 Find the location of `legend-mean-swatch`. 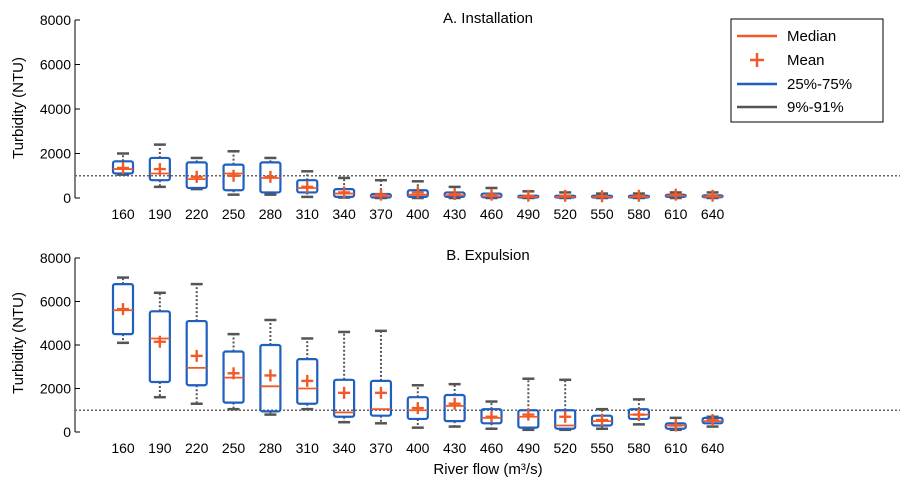

legend-mean-swatch is located at coordinates (757, 60).